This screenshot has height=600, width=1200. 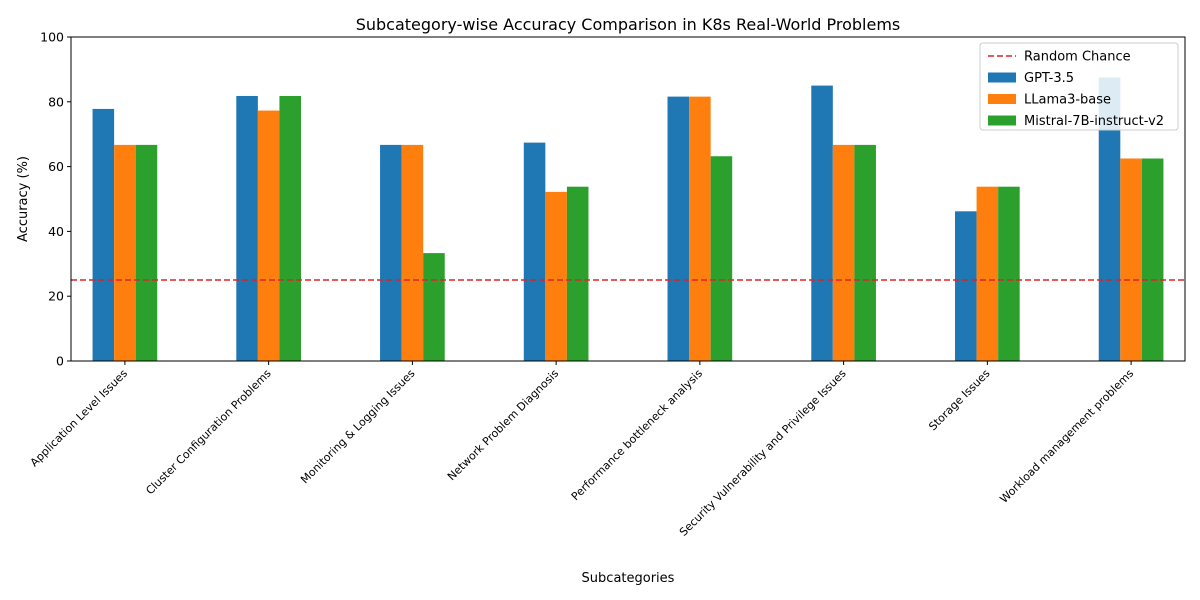 What do you see at coordinates (959, 400) in the screenshot?
I see `x-tick-label: Storage Issues` at bounding box center [959, 400].